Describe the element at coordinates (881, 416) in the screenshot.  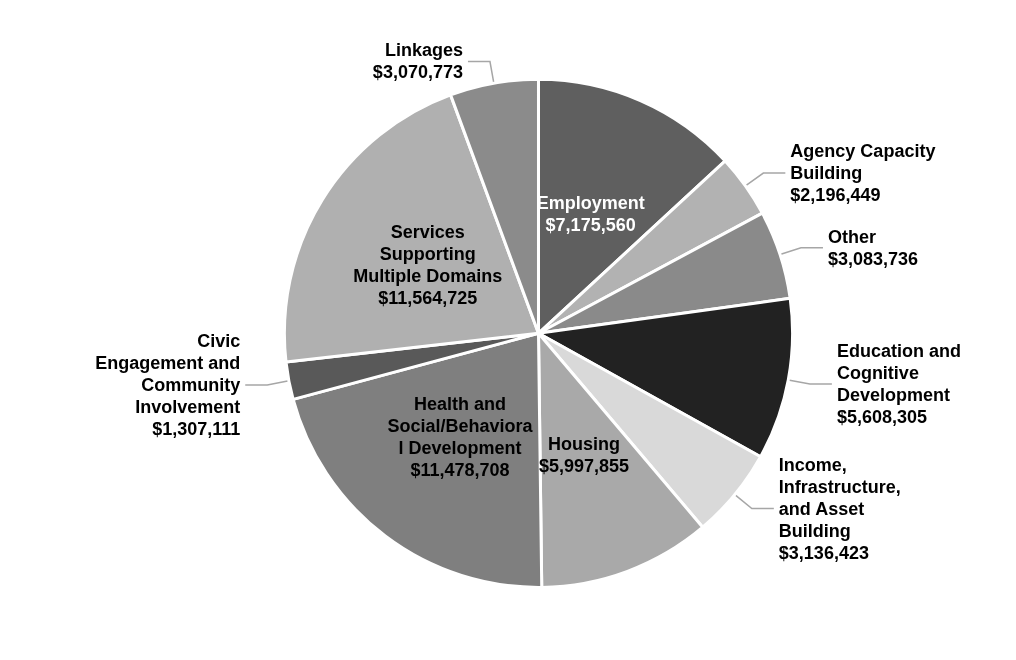
I see `data-label: $5,608,305` at that location.